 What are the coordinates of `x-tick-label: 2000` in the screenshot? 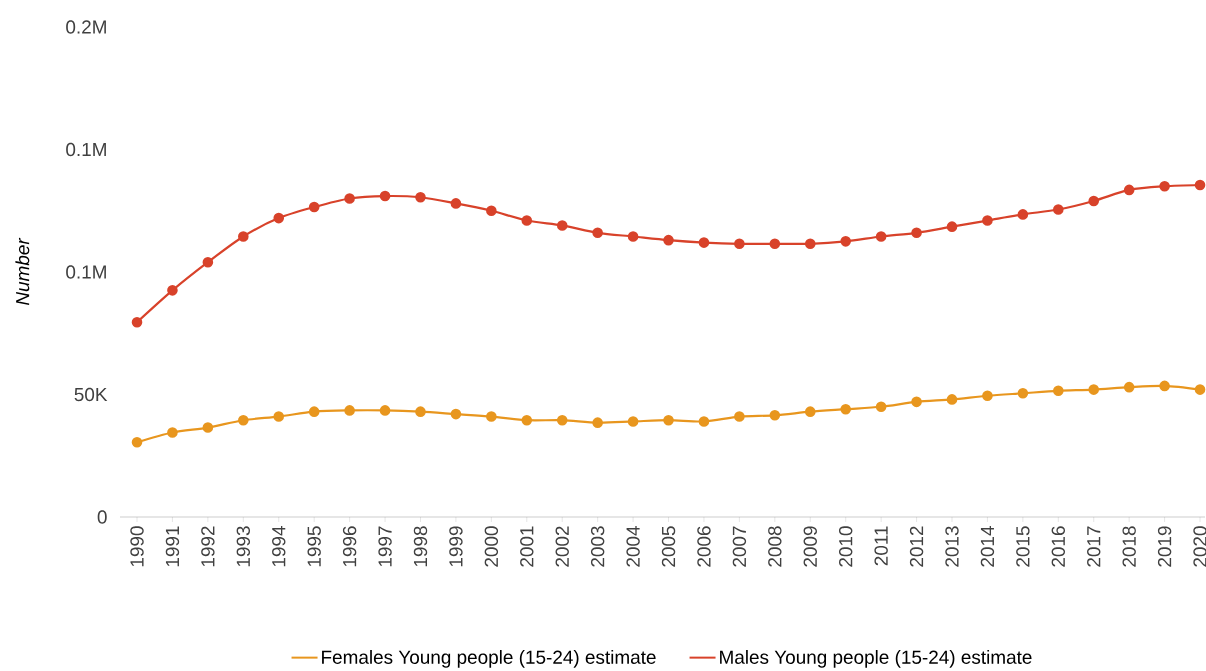 It's located at (491, 546).